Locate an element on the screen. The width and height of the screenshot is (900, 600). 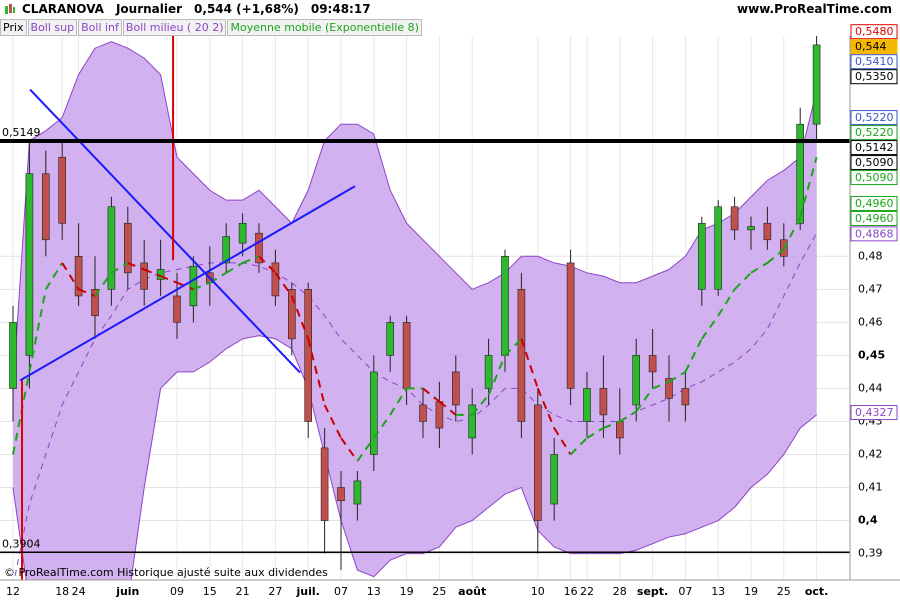
symbol: CLARANOVA is located at coordinates (63, 9).